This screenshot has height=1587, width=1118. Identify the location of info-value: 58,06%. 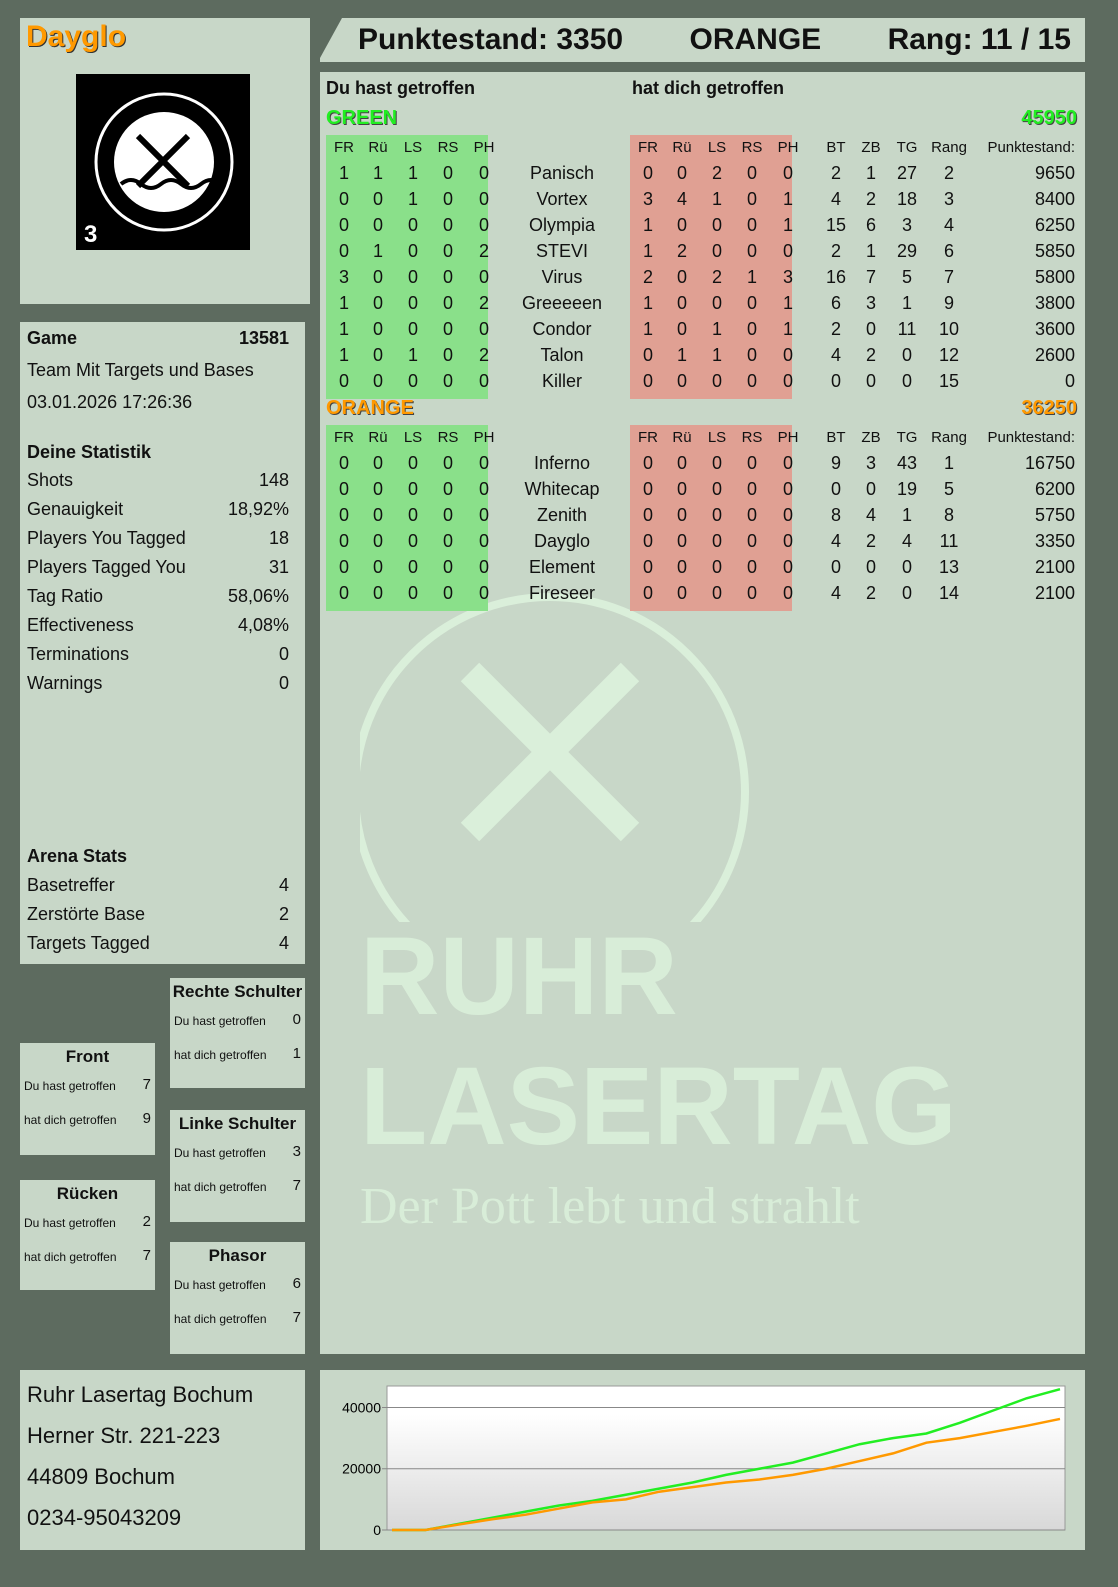
(258, 596).